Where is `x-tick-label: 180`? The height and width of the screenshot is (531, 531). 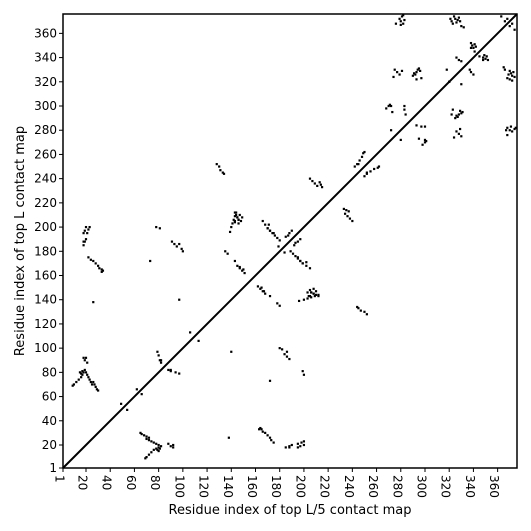 x-tick-label: 180 is located at coordinates (276, 486).